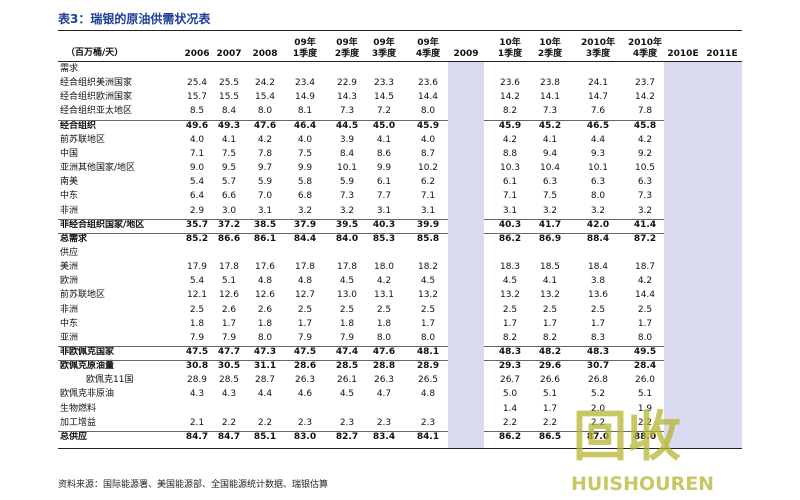  I want to click on cell: 5.4, so click(197, 281).